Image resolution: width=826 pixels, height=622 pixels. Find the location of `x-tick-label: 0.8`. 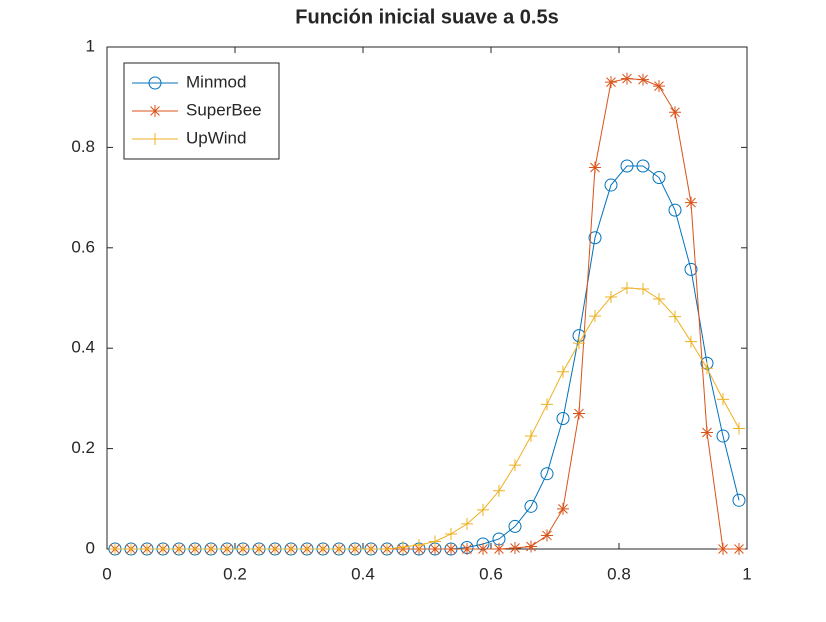

x-tick-label: 0.8 is located at coordinates (619, 573).